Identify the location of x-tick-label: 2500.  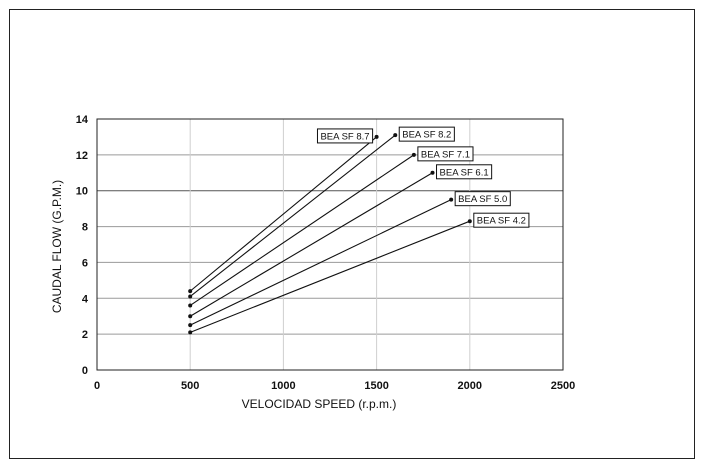
(563, 386).